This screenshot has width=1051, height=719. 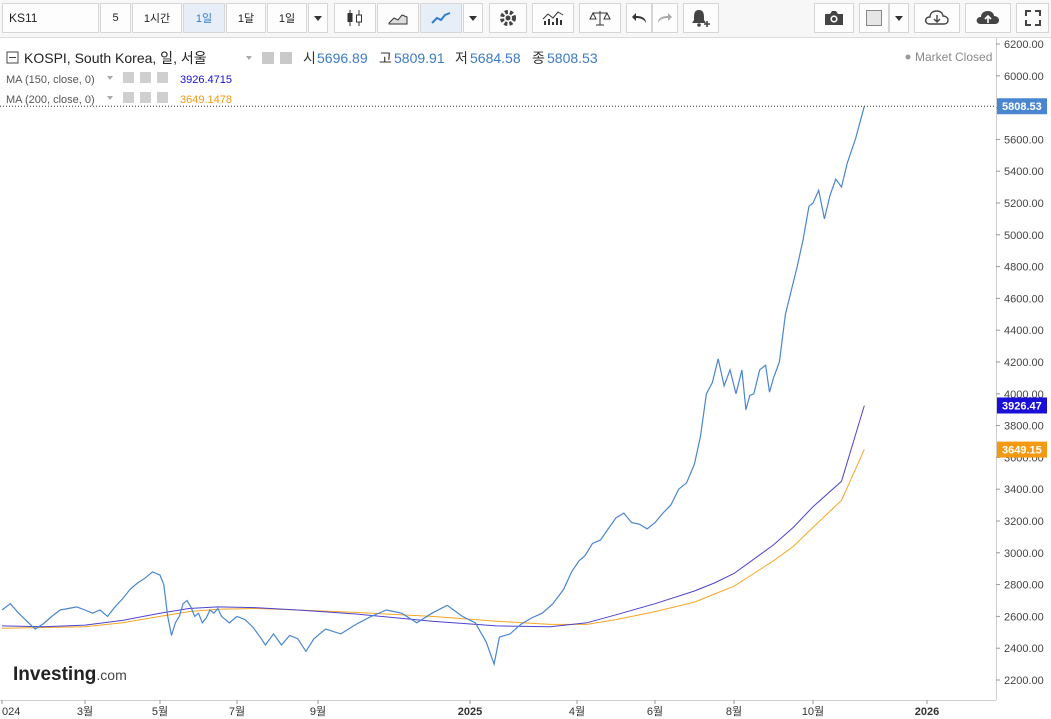 What do you see at coordinates (157, 18) in the screenshot?
I see `interval-1h-button: 1시간` at bounding box center [157, 18].